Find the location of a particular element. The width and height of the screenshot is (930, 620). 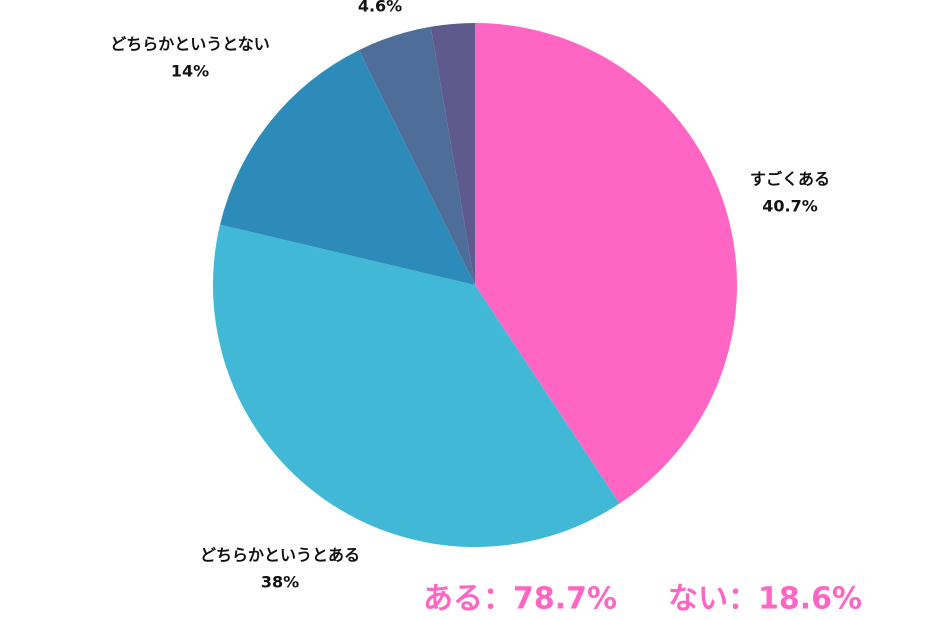

summary: ある：78.7% is located at coordinates (520, 599).